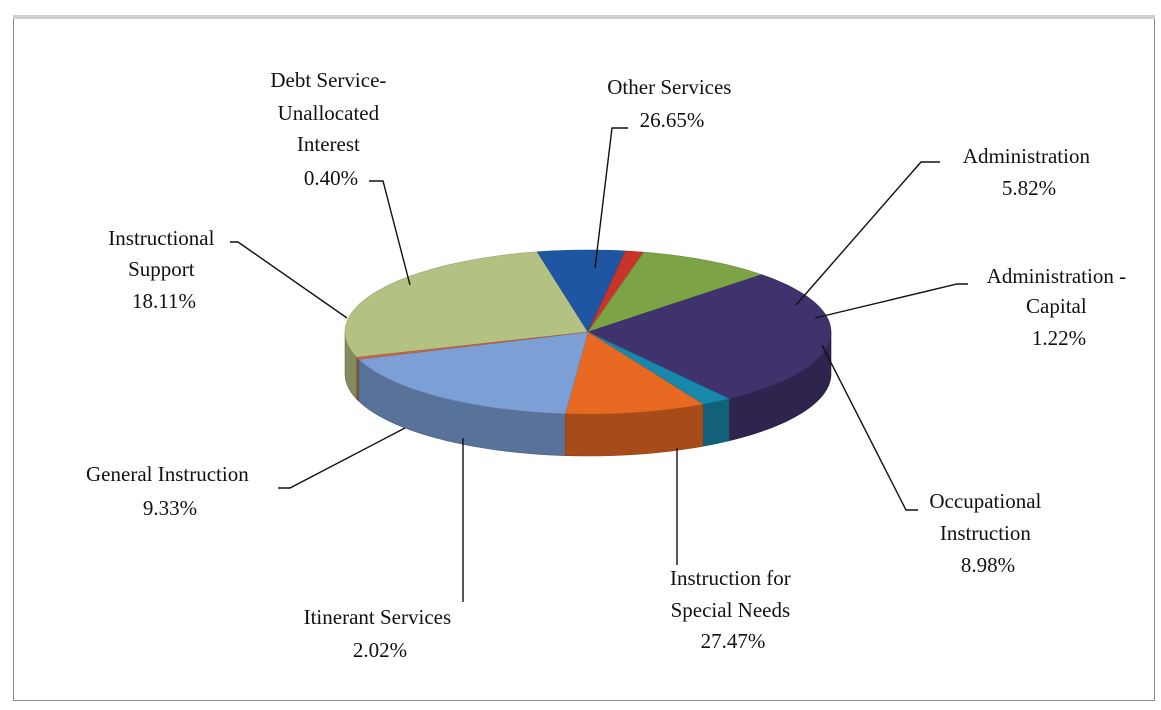 The image size is (1161, 710). I want to click on label-general: General Instruction 9.33%, so click(170, 491).